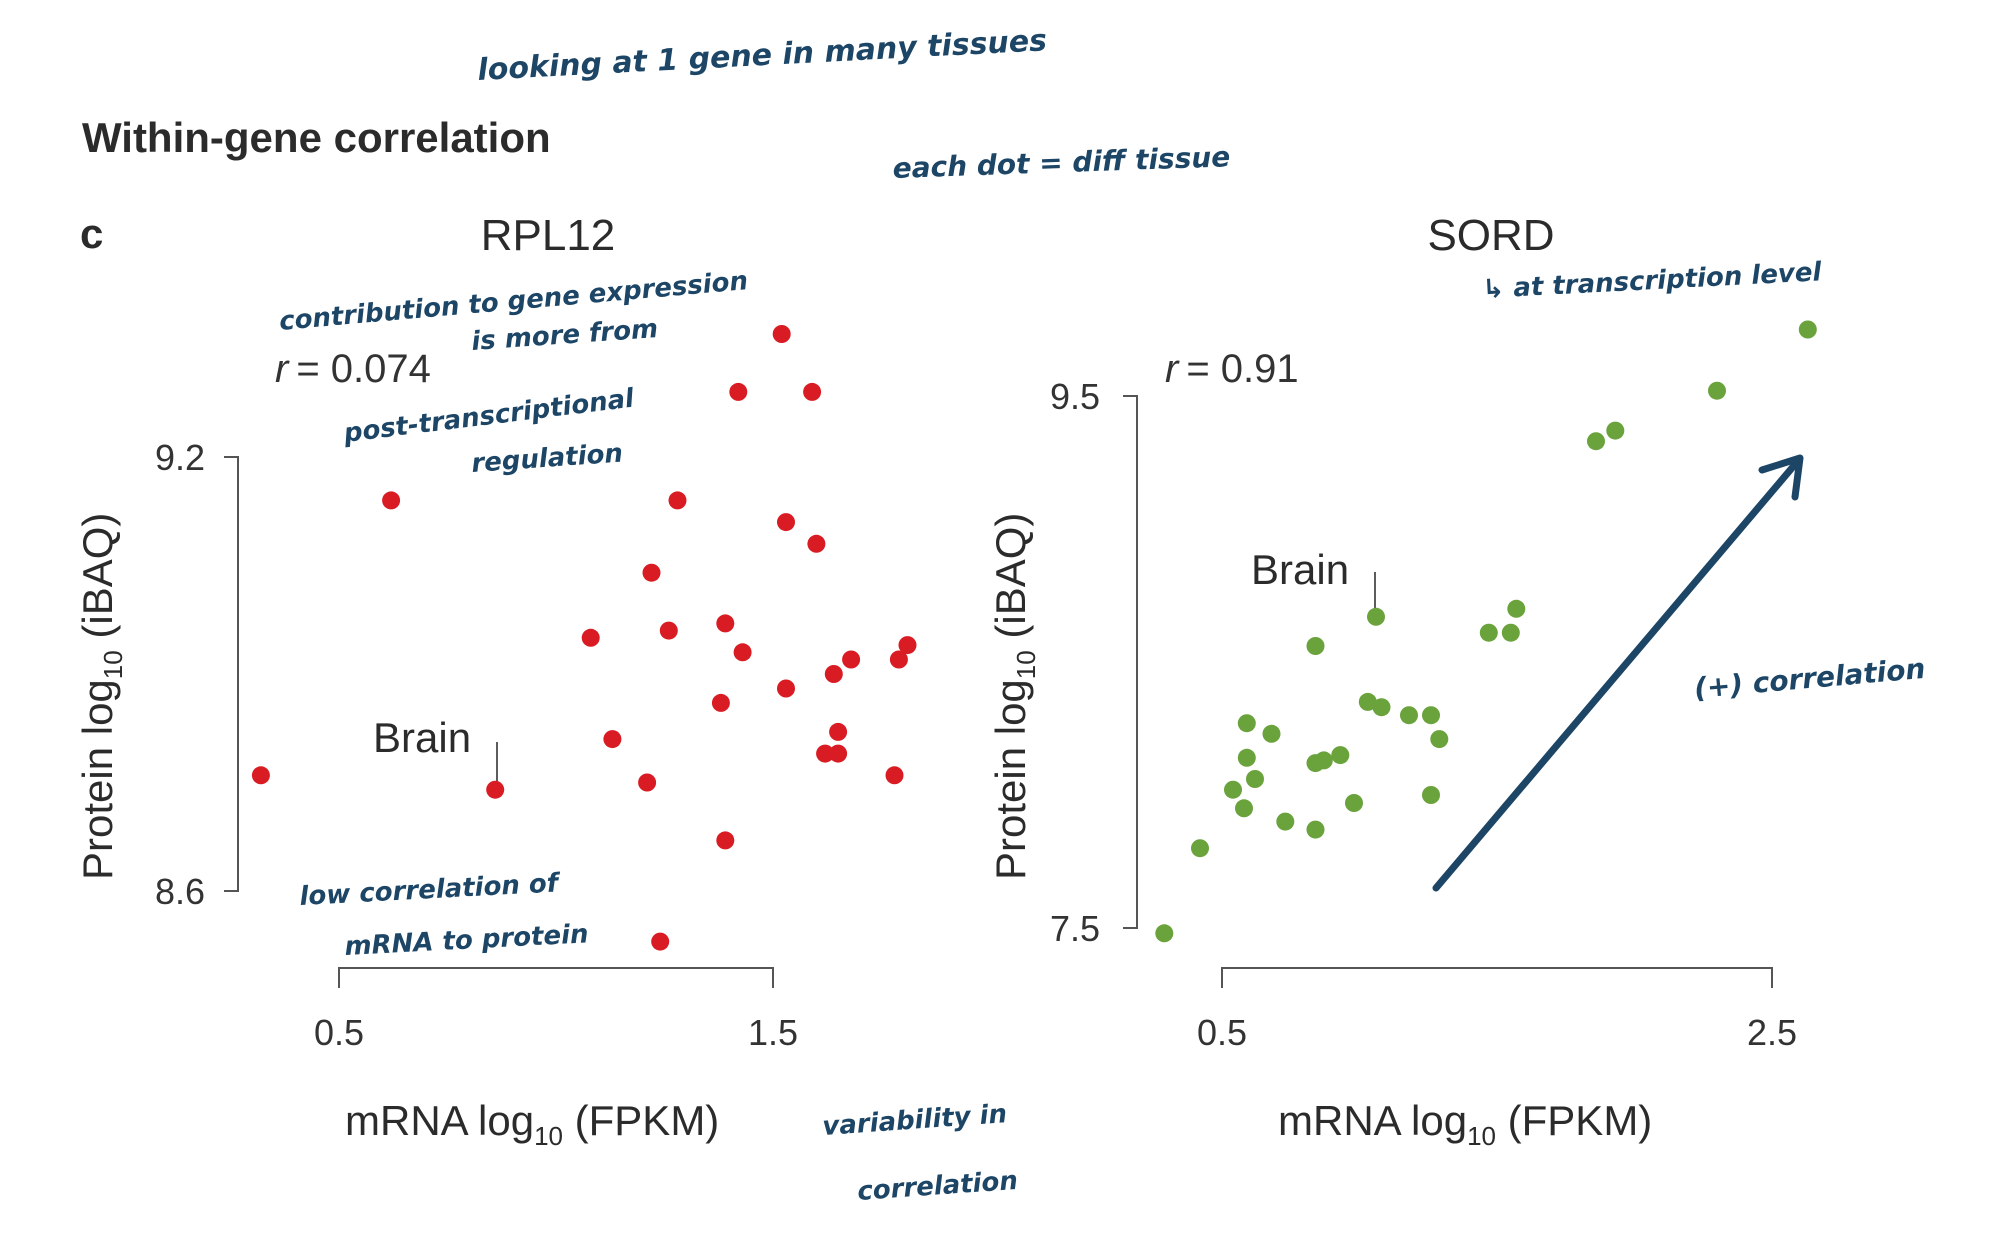 This screenshot has width=2016, height=1235. Describe the element at coordinates (363, 369) in the screenshot. I see `r-value: = 0.074` at that location.